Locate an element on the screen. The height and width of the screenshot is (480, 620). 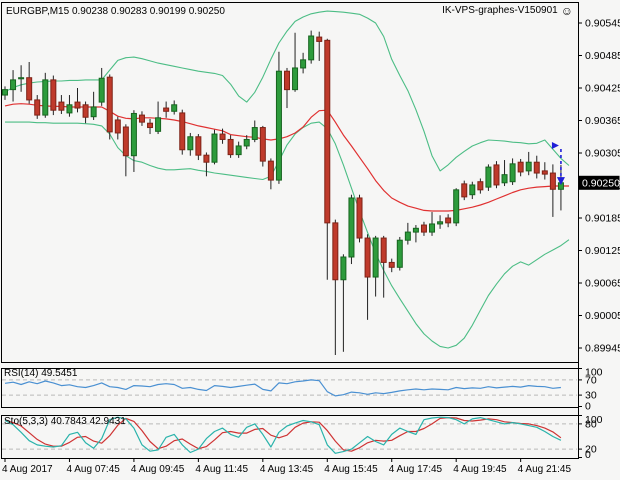
price-tick-label: 0.90185 is located at coordinates (602, 219).